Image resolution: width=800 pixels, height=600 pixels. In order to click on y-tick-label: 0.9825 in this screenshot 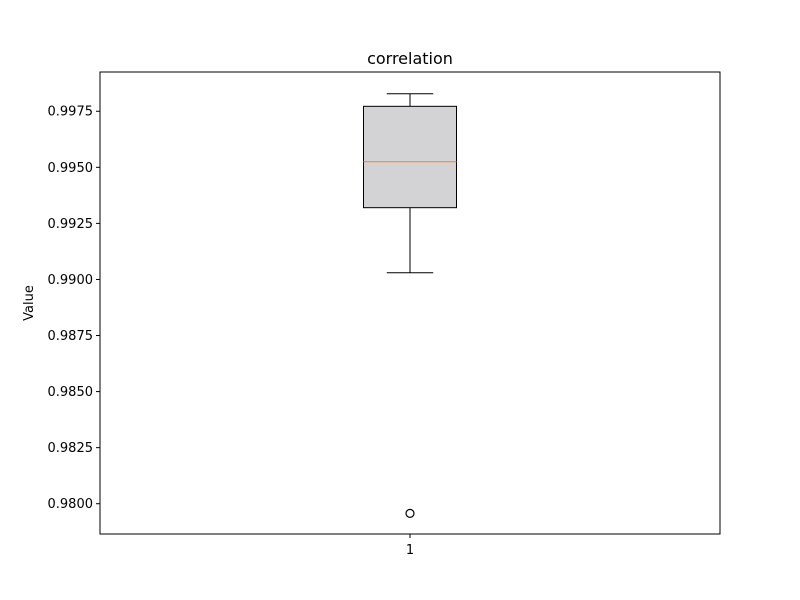, I will do `click(71, 448)`.